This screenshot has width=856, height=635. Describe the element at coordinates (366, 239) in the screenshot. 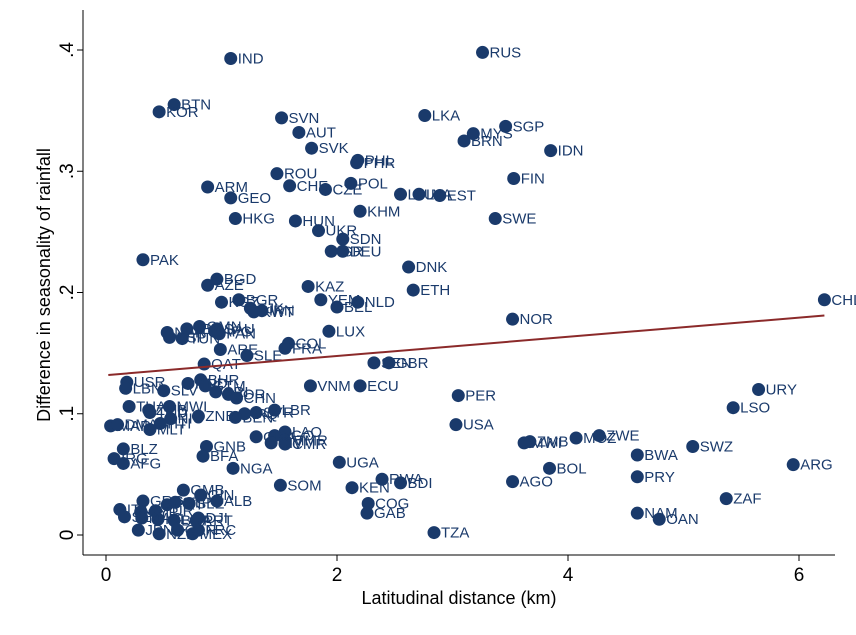

I see `point-label-sdn: SDN` at that location.